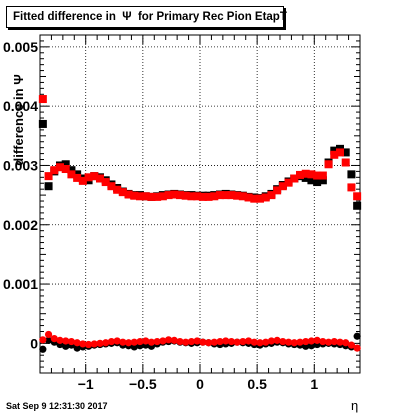 The width and height of the screenshot is (400, 414). Describe the element at coordinates (20, 225) in the screenshot. I see `y-tick-label: 0.002` at that location.